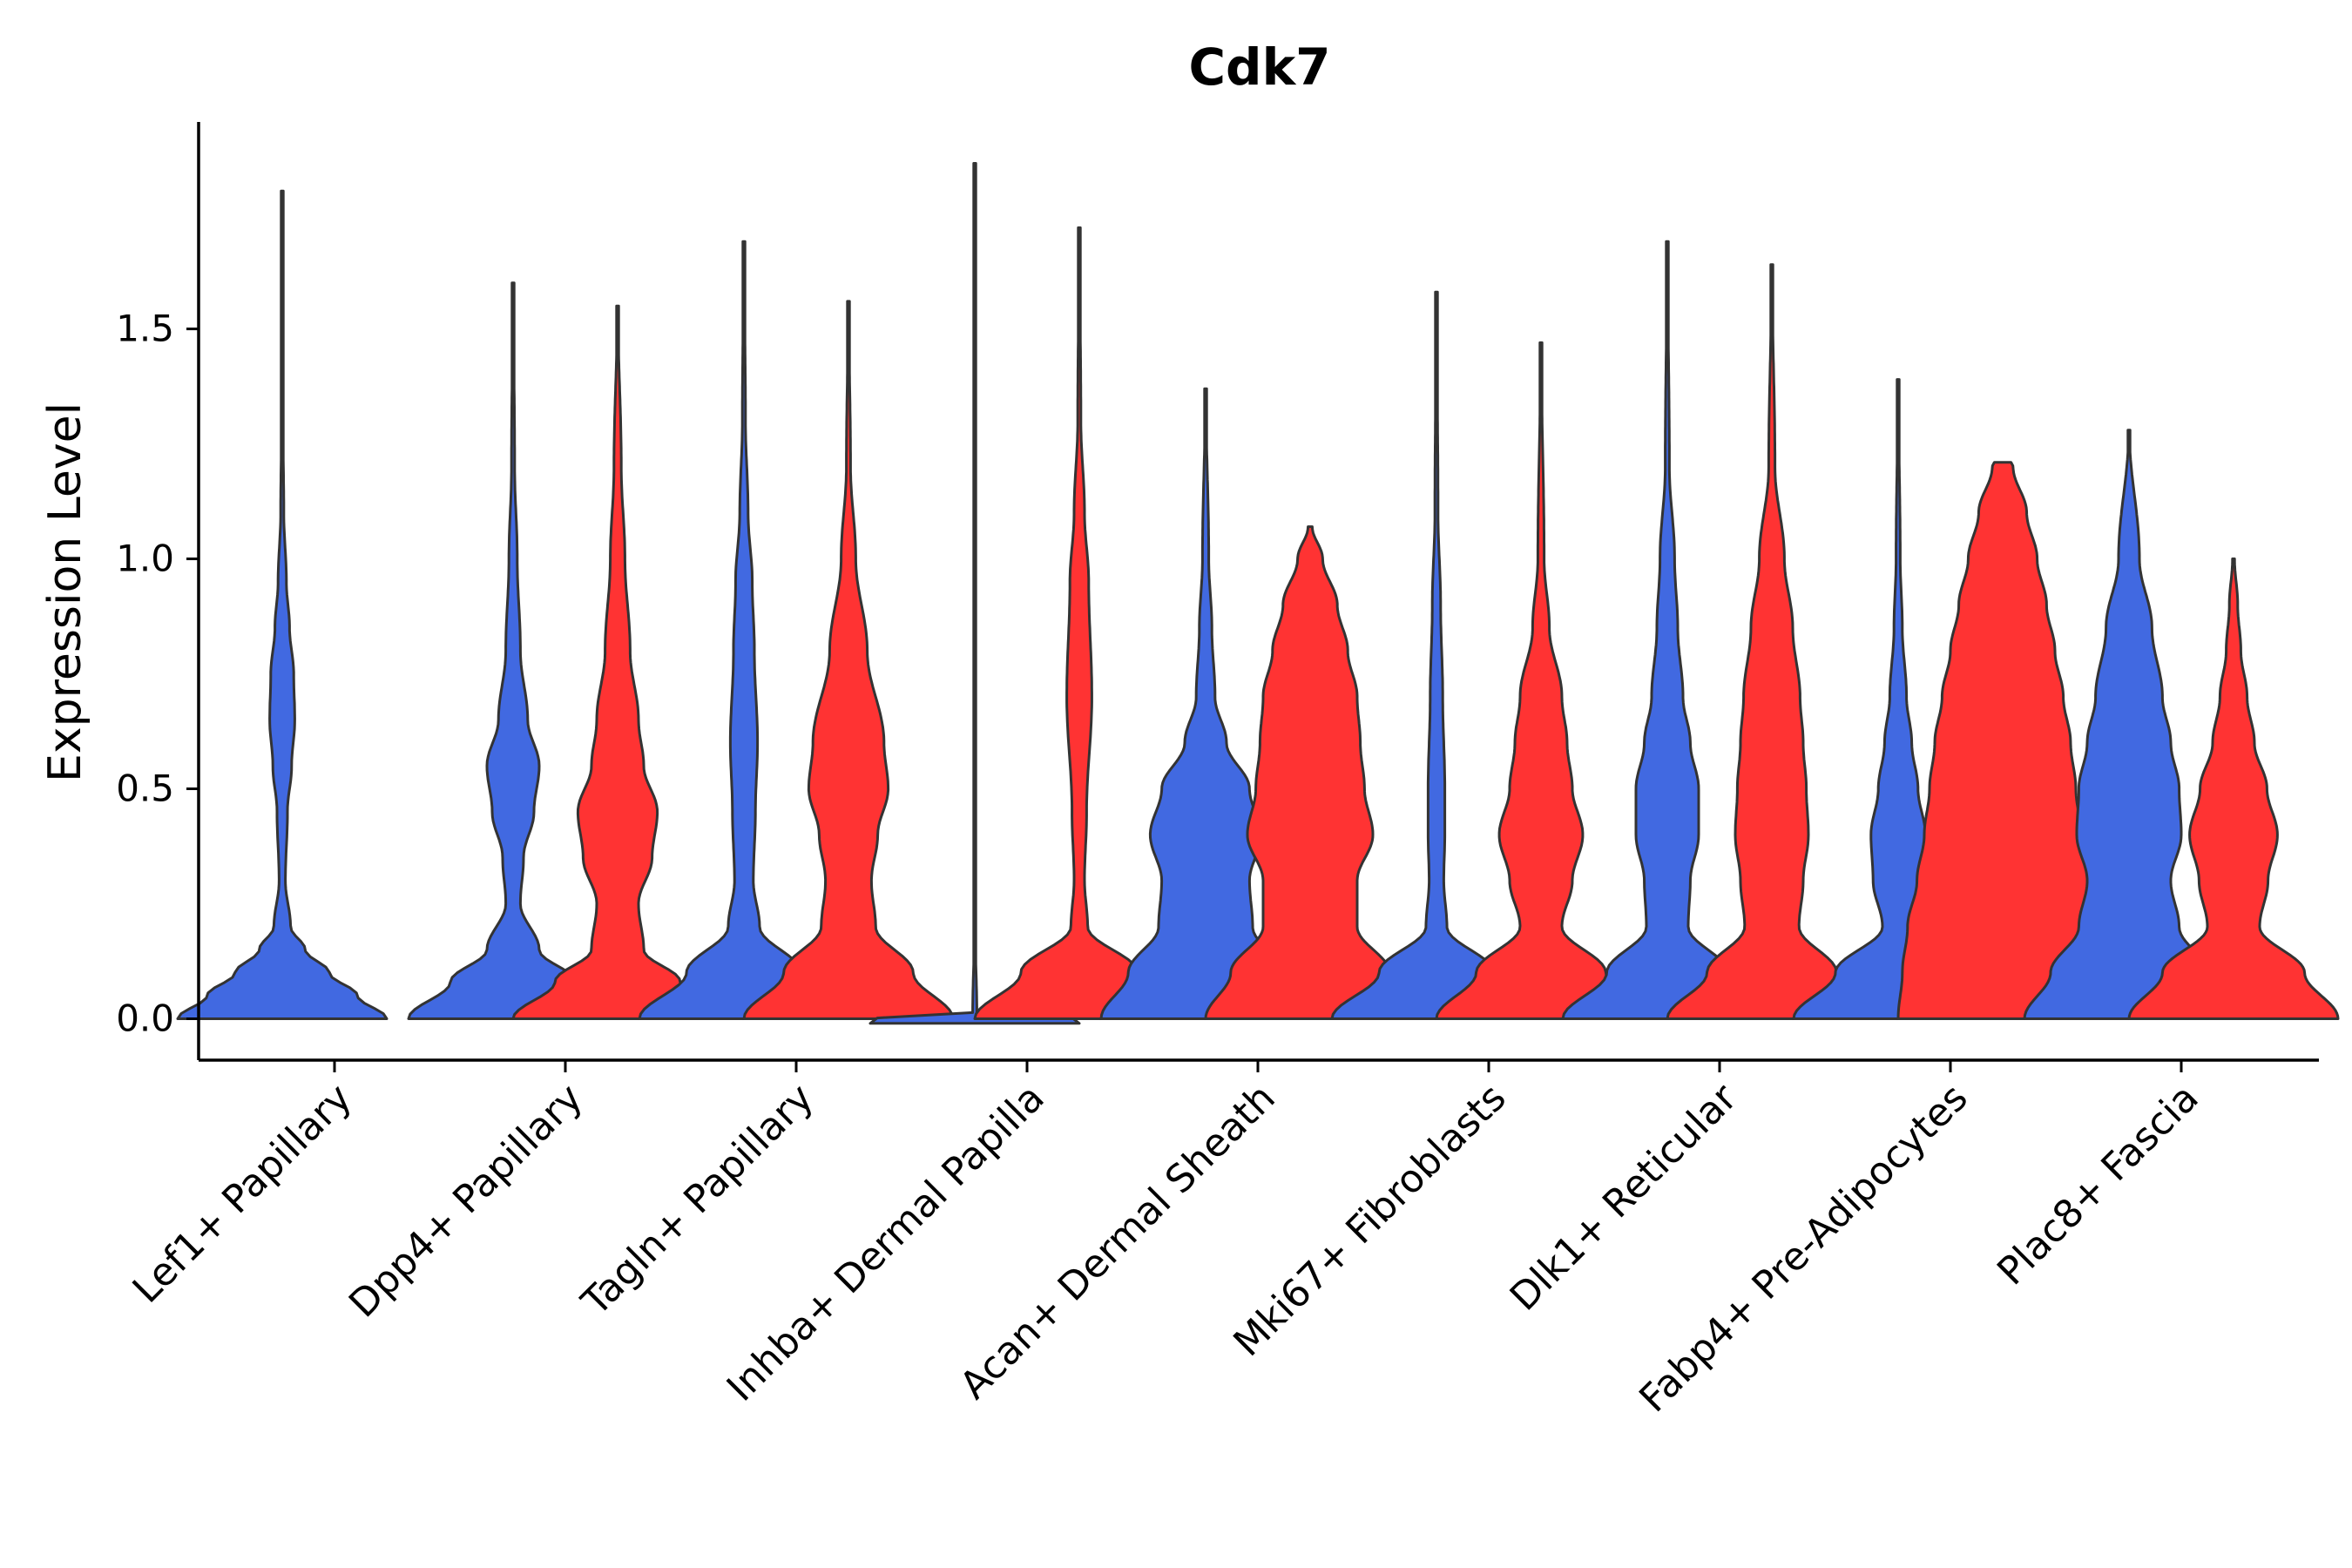 Image resolution: width=2352 pixels, height=1568 pixels. Describe the element at coordinates (1625, 1197) in the screenshot. I see `x-tick-label-dlk1-reticular: Dlk1+ Reticular` at that location.